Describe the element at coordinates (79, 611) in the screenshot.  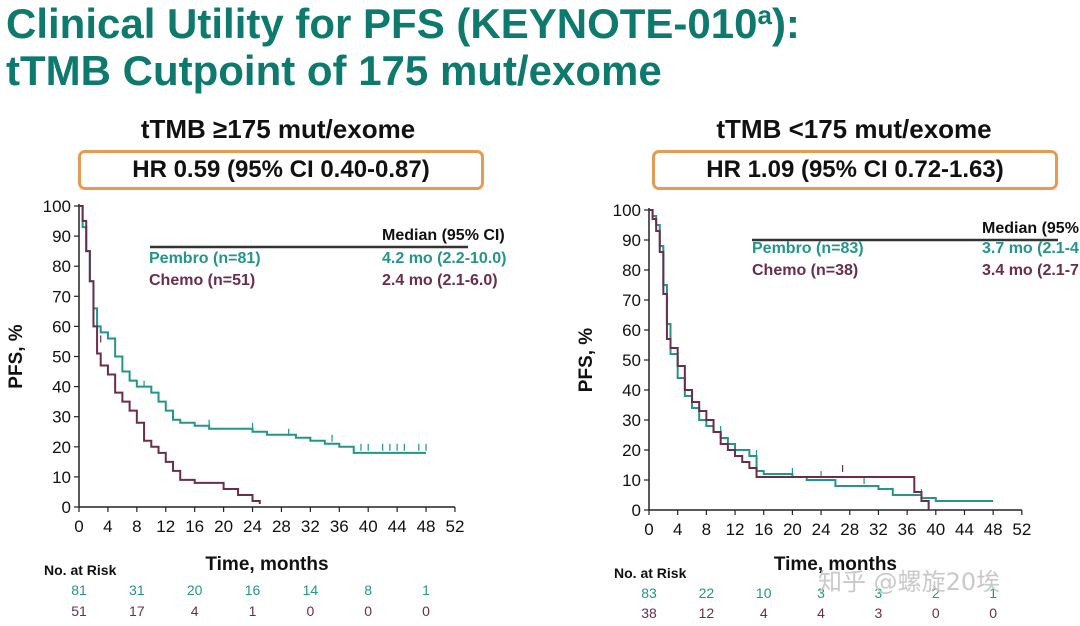
I see `chart1-risk-chemo-count: 51` at that location.